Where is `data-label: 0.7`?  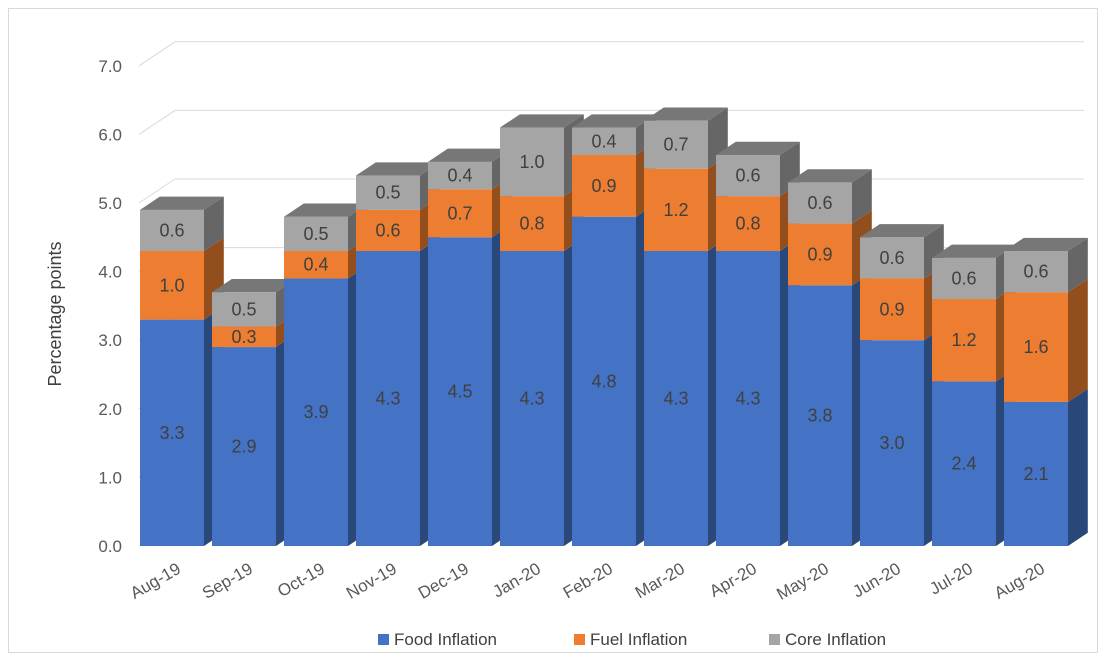
data-label: 0.7 is located at coordinates (675, 145).